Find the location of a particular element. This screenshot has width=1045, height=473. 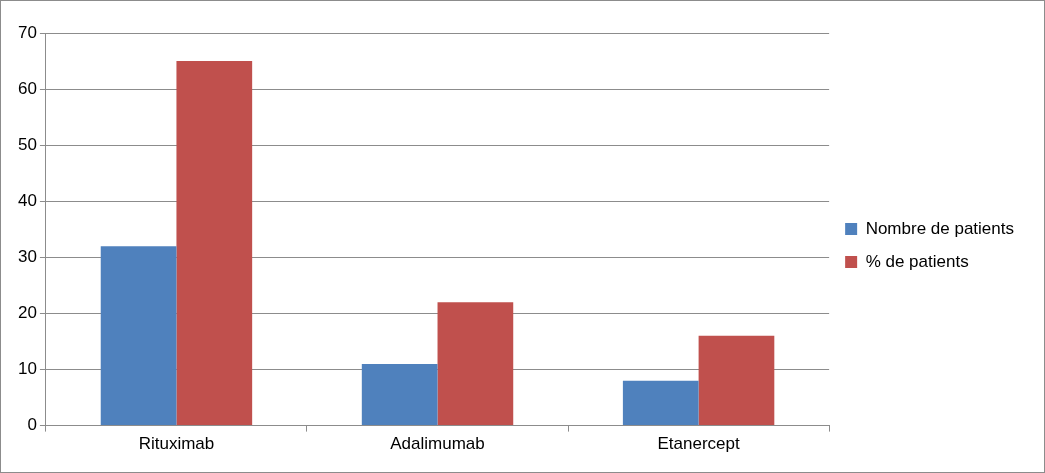

y-tick-label: 10 is located at coordinates (27, 369).